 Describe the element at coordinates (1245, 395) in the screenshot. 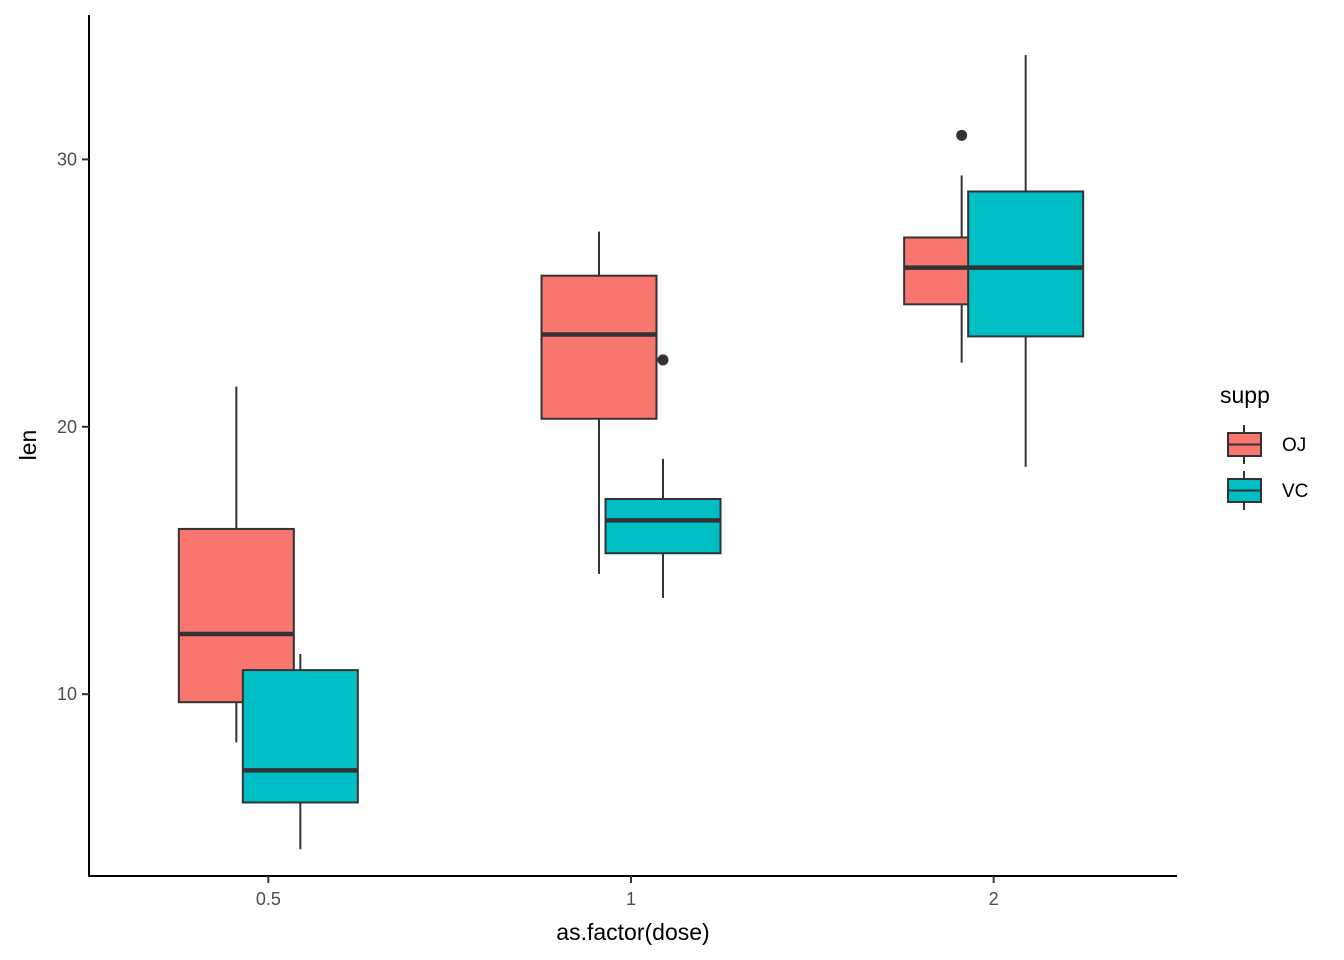

I see `legend-title: supp` at that location.